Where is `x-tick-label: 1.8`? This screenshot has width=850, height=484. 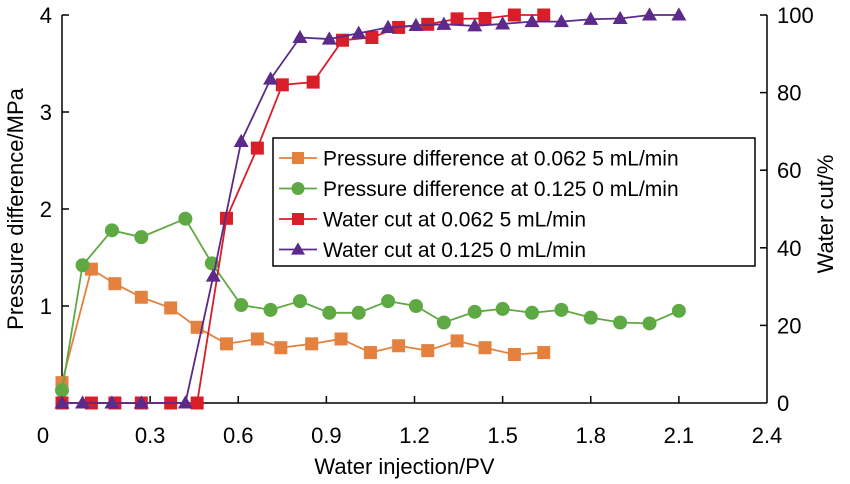
x-tick-label: 1.8 is located at coordinates (590, 435).